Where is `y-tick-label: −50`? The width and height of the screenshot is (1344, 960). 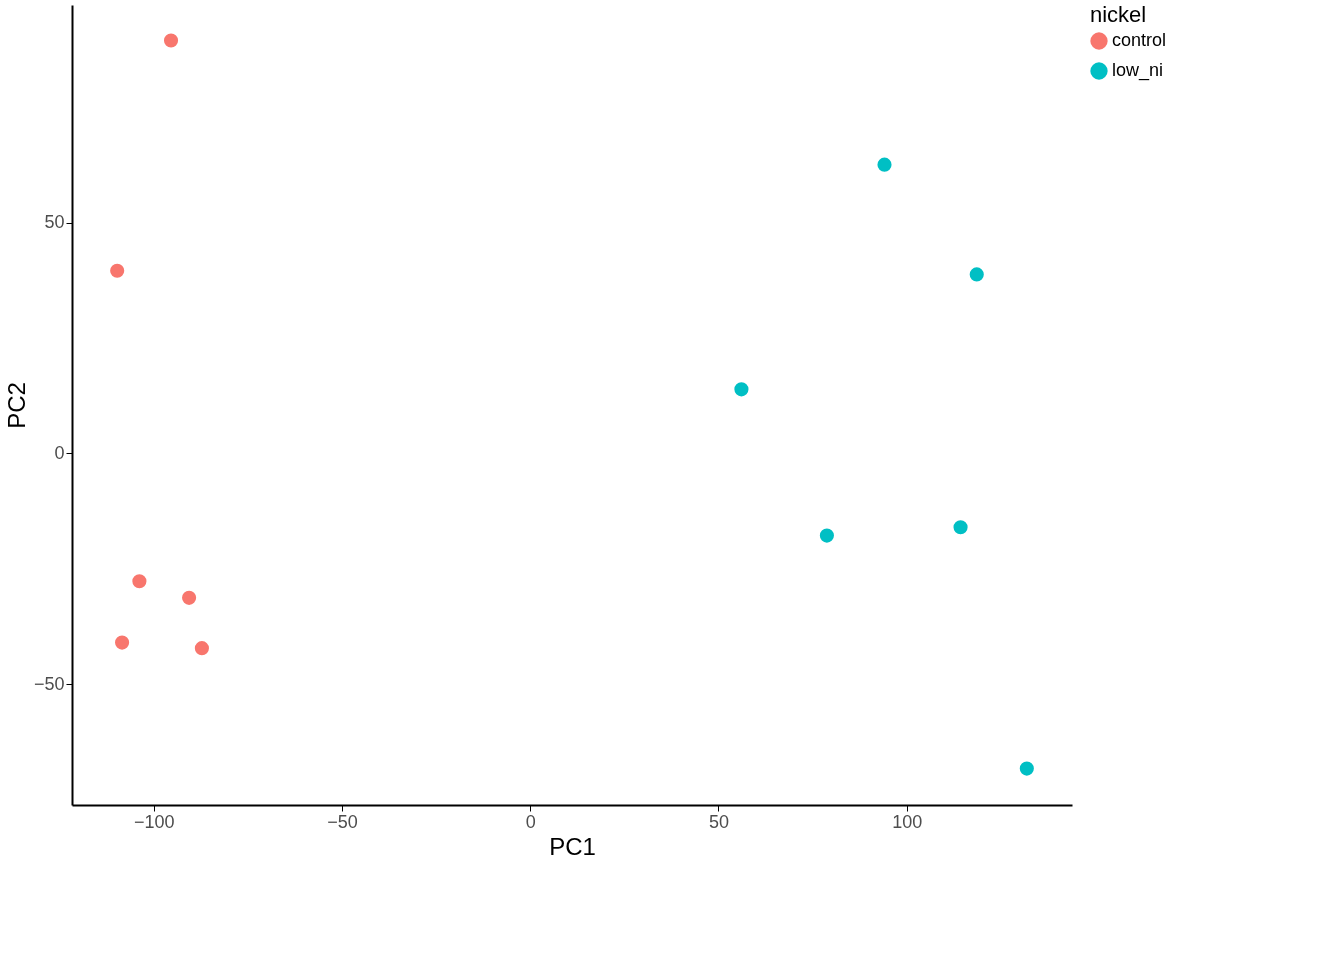 y-tick-label: −50 is located at coordinates (49, 683).